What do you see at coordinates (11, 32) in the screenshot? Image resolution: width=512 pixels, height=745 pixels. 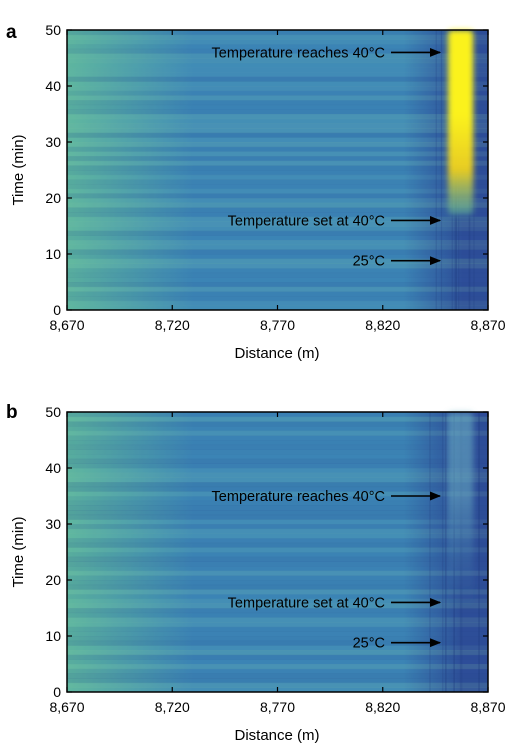 I see `panel-a-label: a` at bounding box center [11, 32].